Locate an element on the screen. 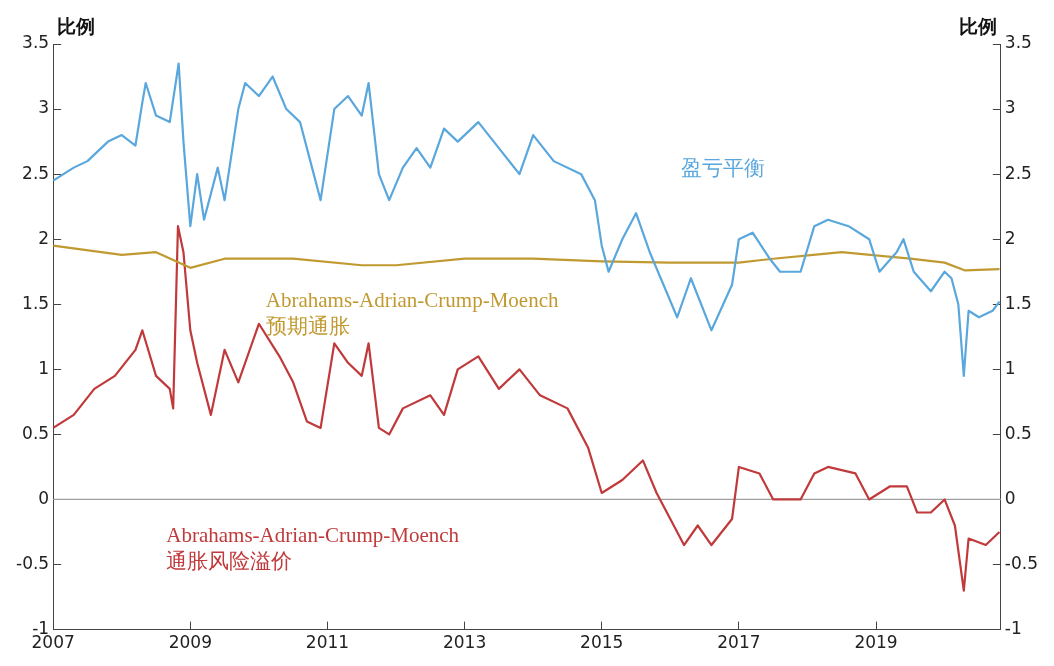 The image size is (1054, 666). y-axis-title: 比例 is located at coordinates (76, 26).